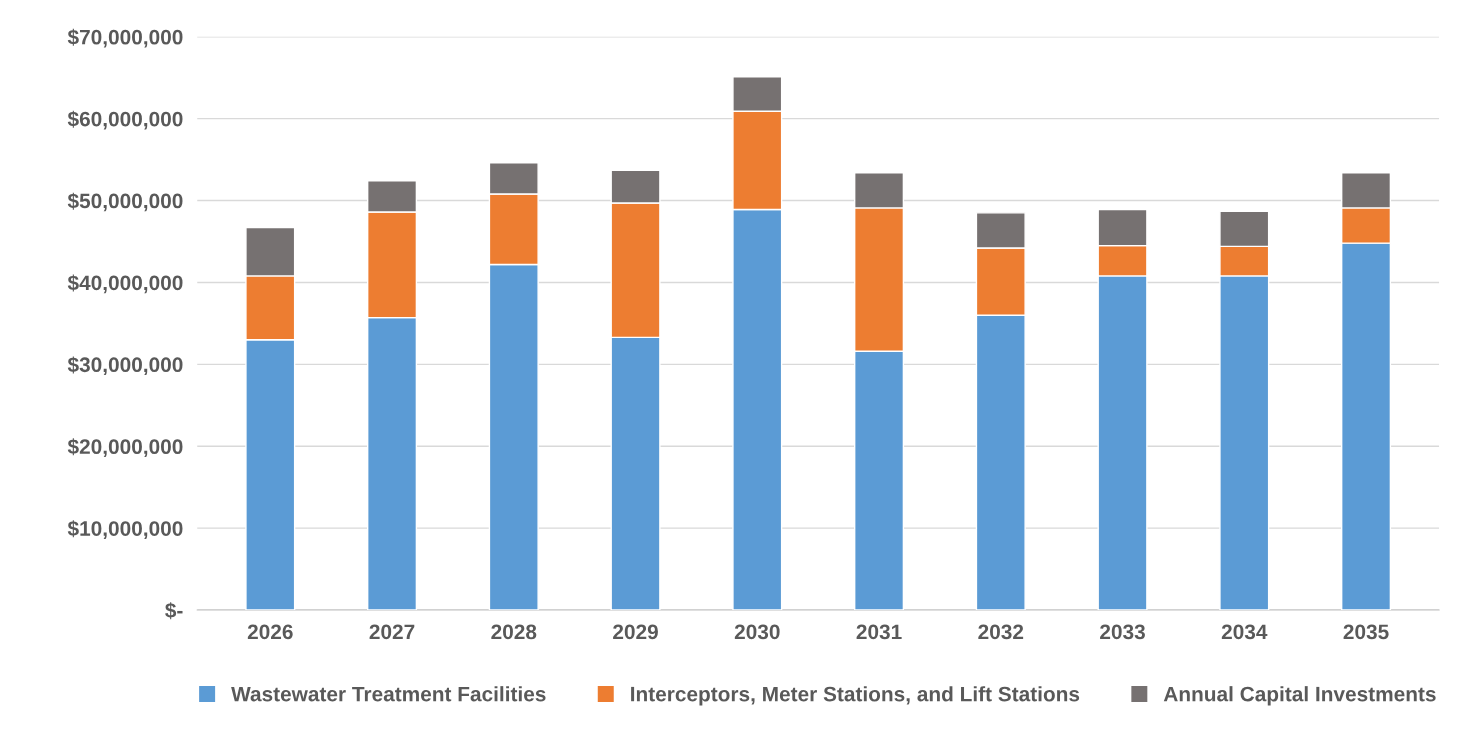 Image resolution: width=1461 pixels, height=735 pixels. What do you see at coordinates (125, 120) in the screenshot?
I see `y-tick-label: $60,000,000` at bounding box center [125, 120].